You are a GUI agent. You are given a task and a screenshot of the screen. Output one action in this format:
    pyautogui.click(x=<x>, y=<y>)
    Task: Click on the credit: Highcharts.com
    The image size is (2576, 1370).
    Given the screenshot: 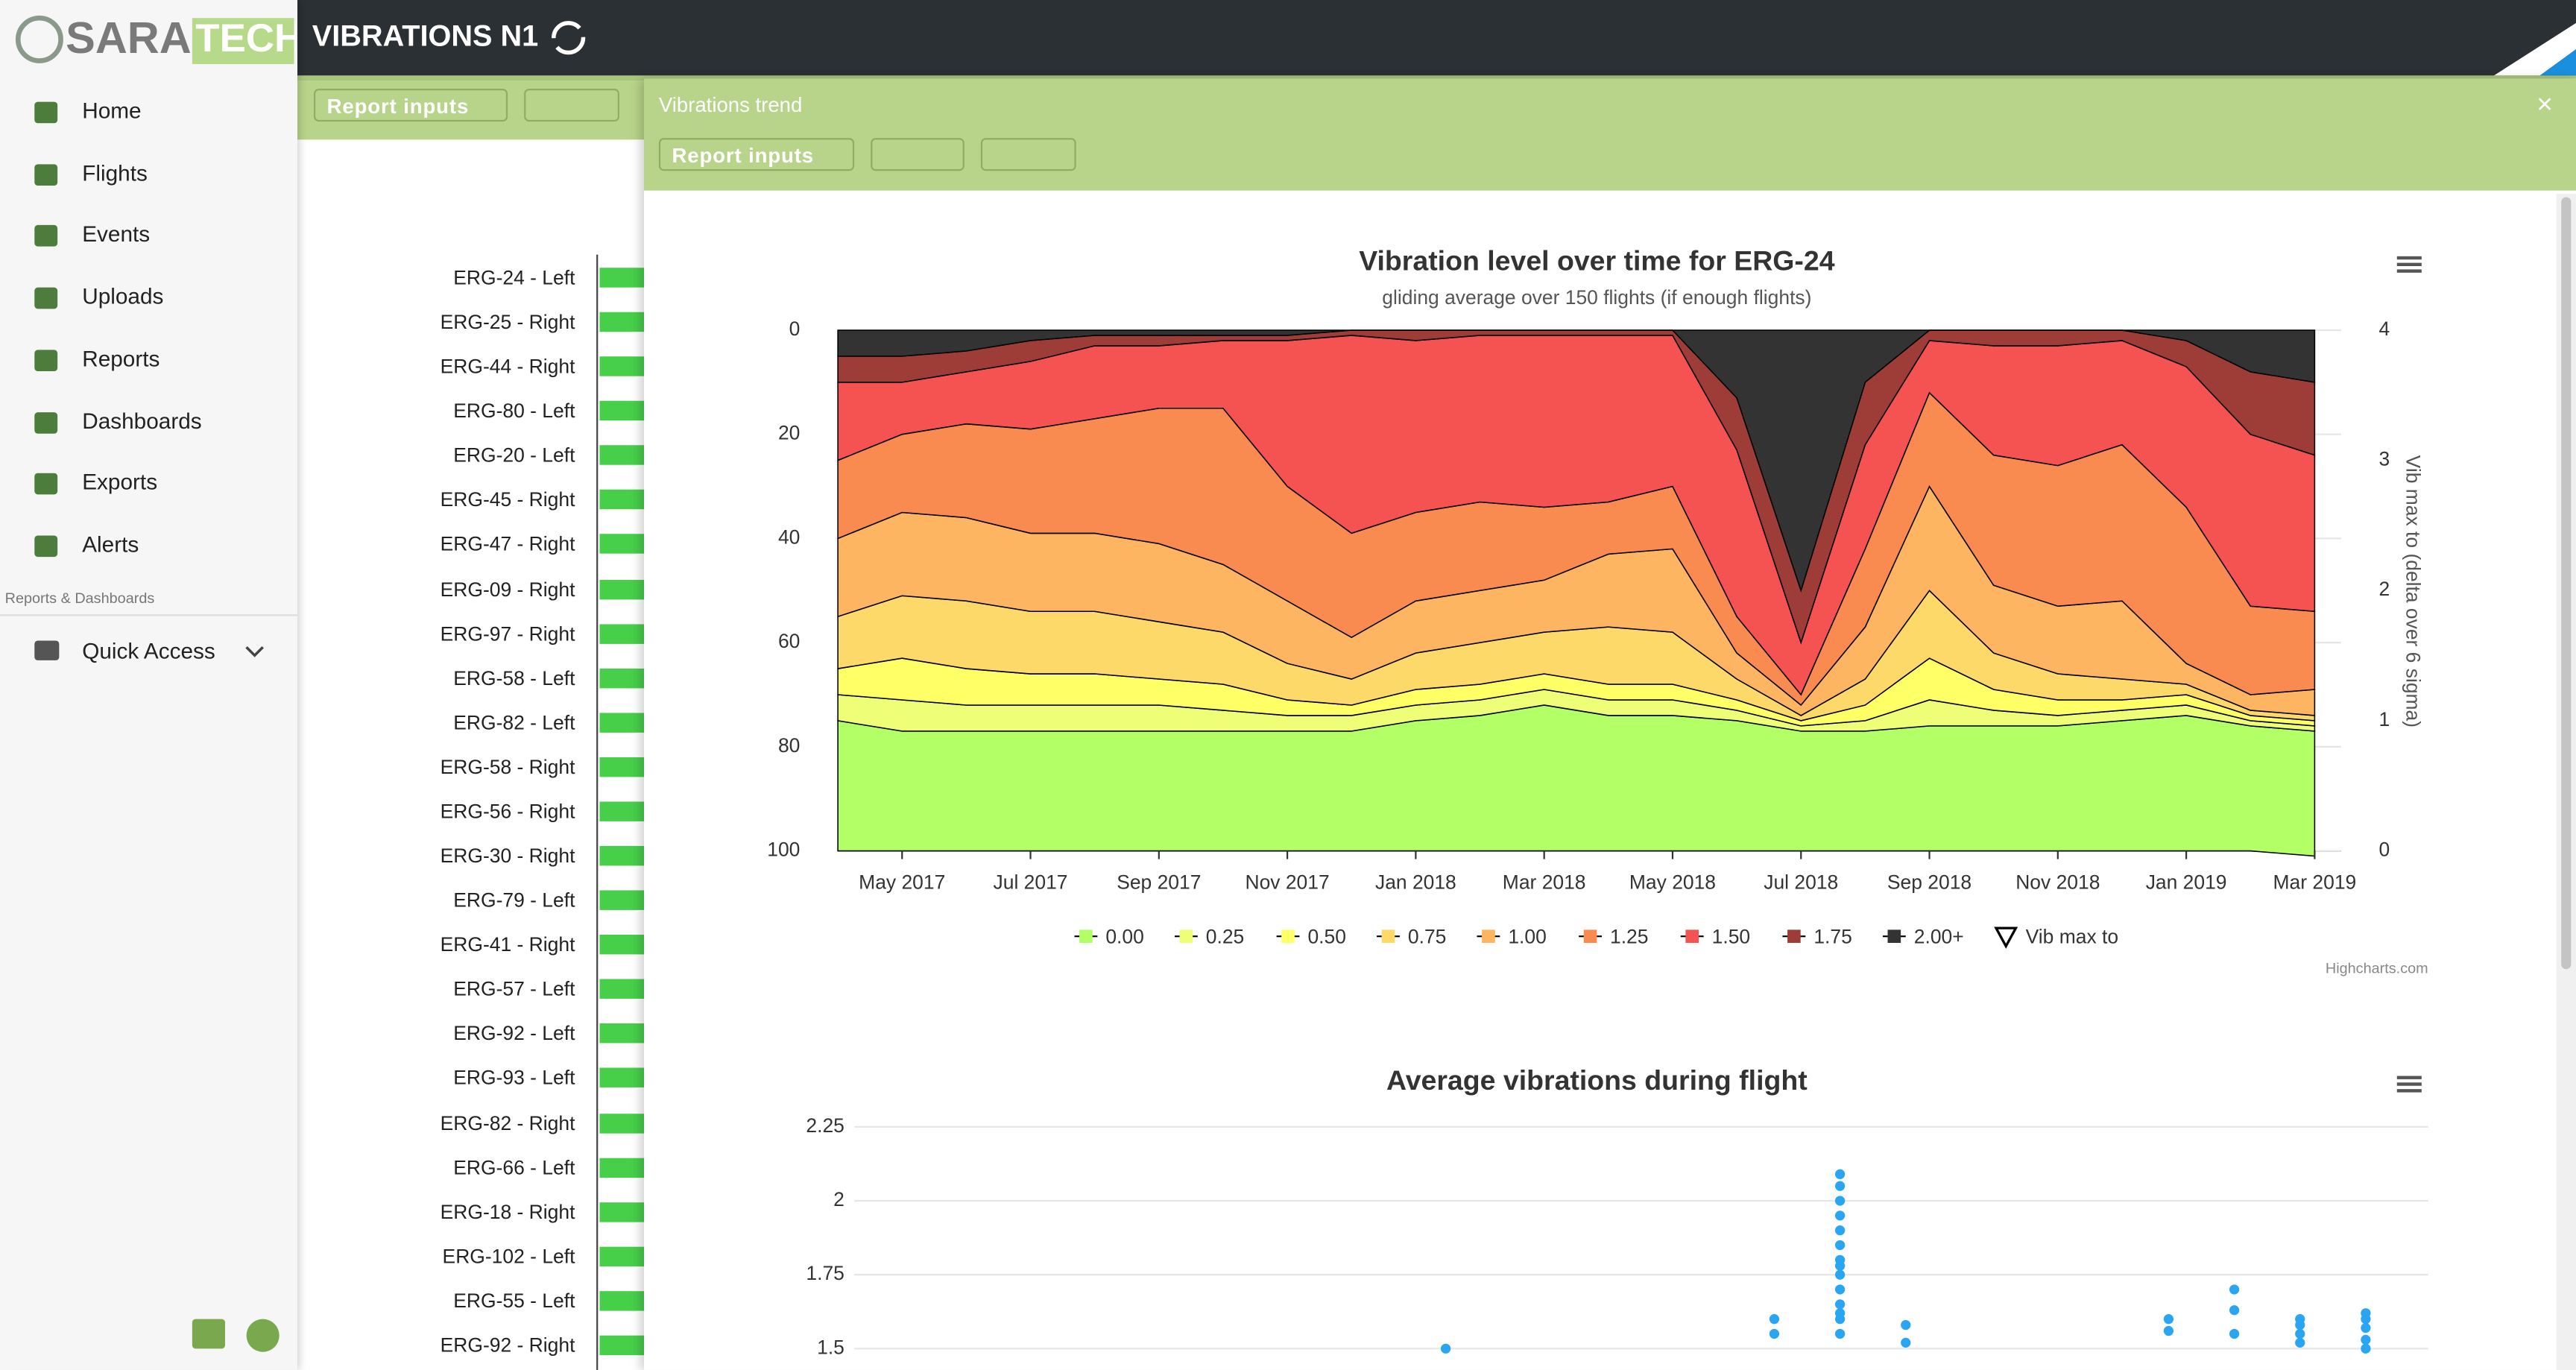 What is the action you would take?
    pyautogui.click(x=2377, y=968)
    